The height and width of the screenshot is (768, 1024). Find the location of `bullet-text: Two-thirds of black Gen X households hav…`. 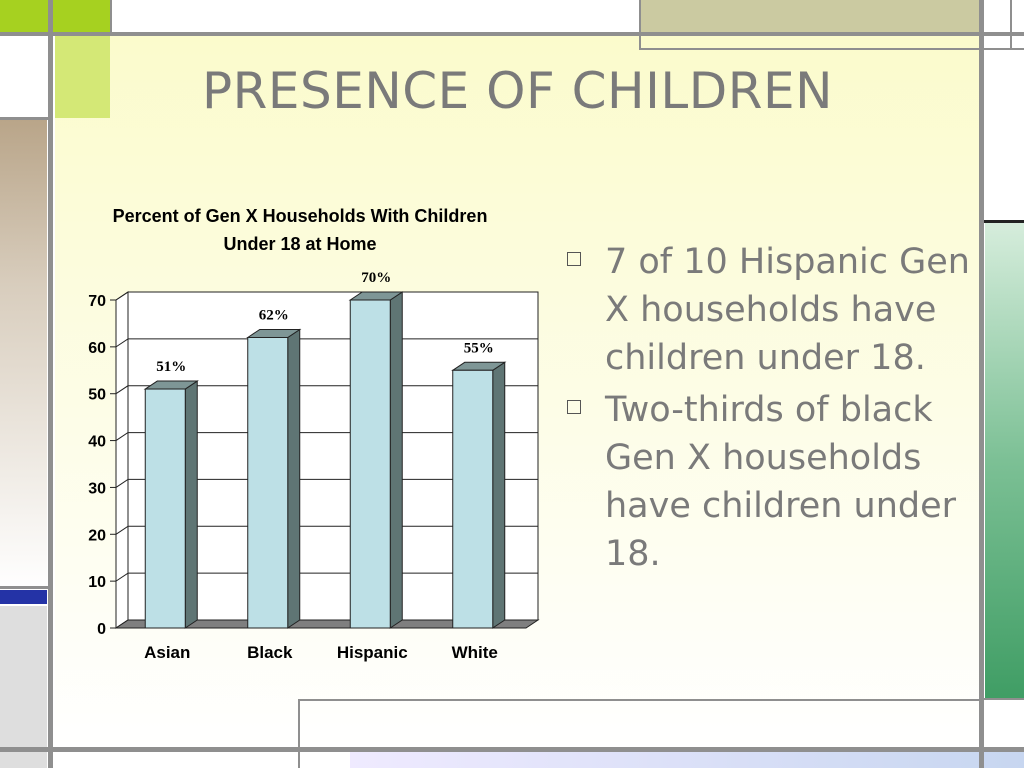

bullet-text: Two-thirds of black Gen X households hav… is located at coordinates (781, 482).